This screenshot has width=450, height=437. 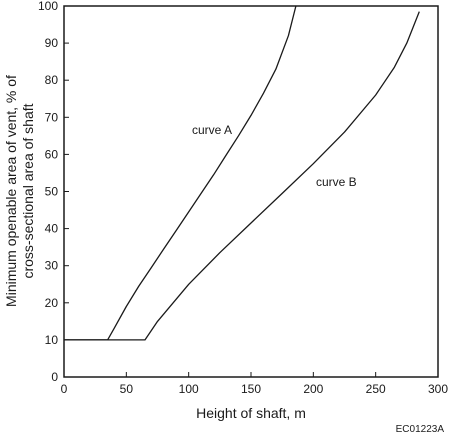 What do you see at coordinates (52, 154) in the screenshot?
I see `y-tick-label: 60` at bounding box center [52, 154].